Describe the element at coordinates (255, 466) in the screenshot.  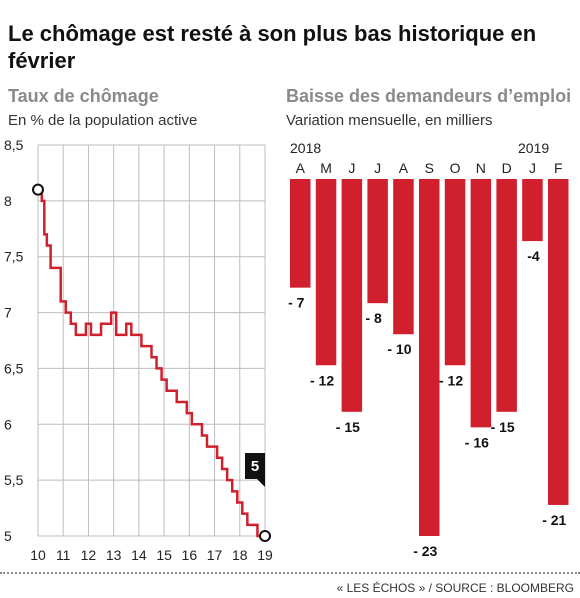
I see `callout-label: 5` at that location.